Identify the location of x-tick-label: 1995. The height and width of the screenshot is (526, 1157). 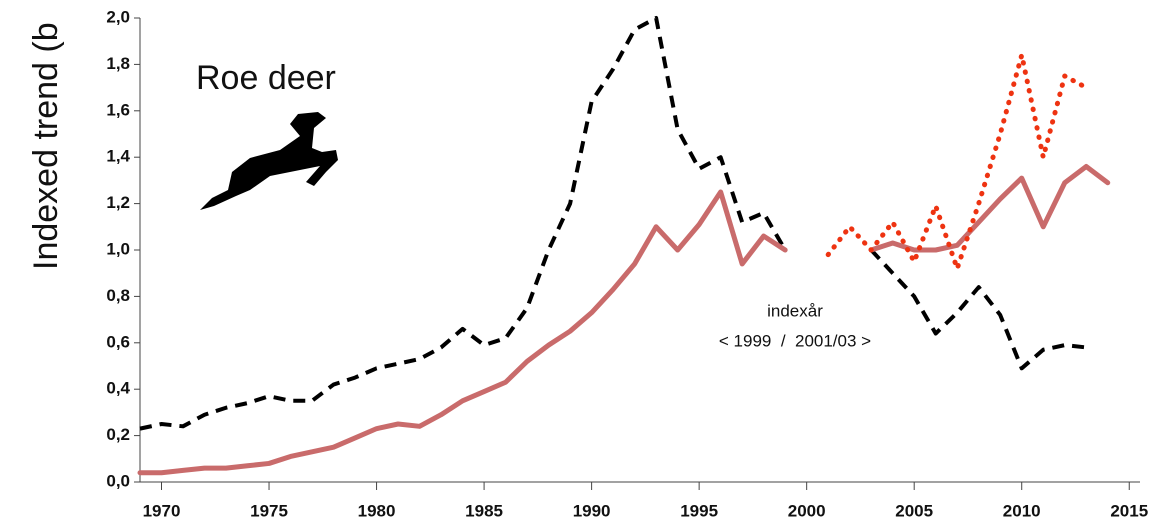
(699, 510).